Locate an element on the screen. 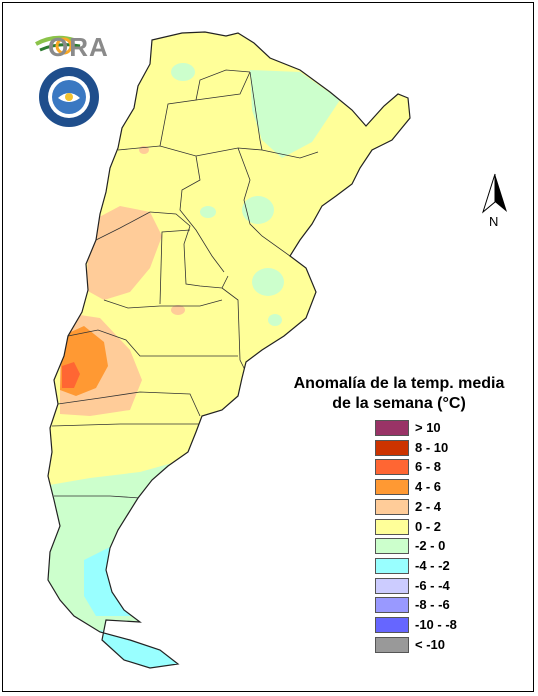 Image resolution: width=538 pixels, height=696 pixels. legend-label: 4 - 6 is located at coordinates (428, 486).